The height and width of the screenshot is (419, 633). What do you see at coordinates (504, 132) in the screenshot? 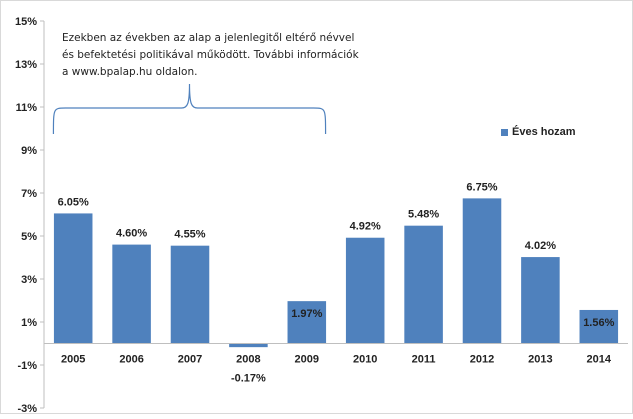
I see `legend-swatch` at bounding box center [504, 132].